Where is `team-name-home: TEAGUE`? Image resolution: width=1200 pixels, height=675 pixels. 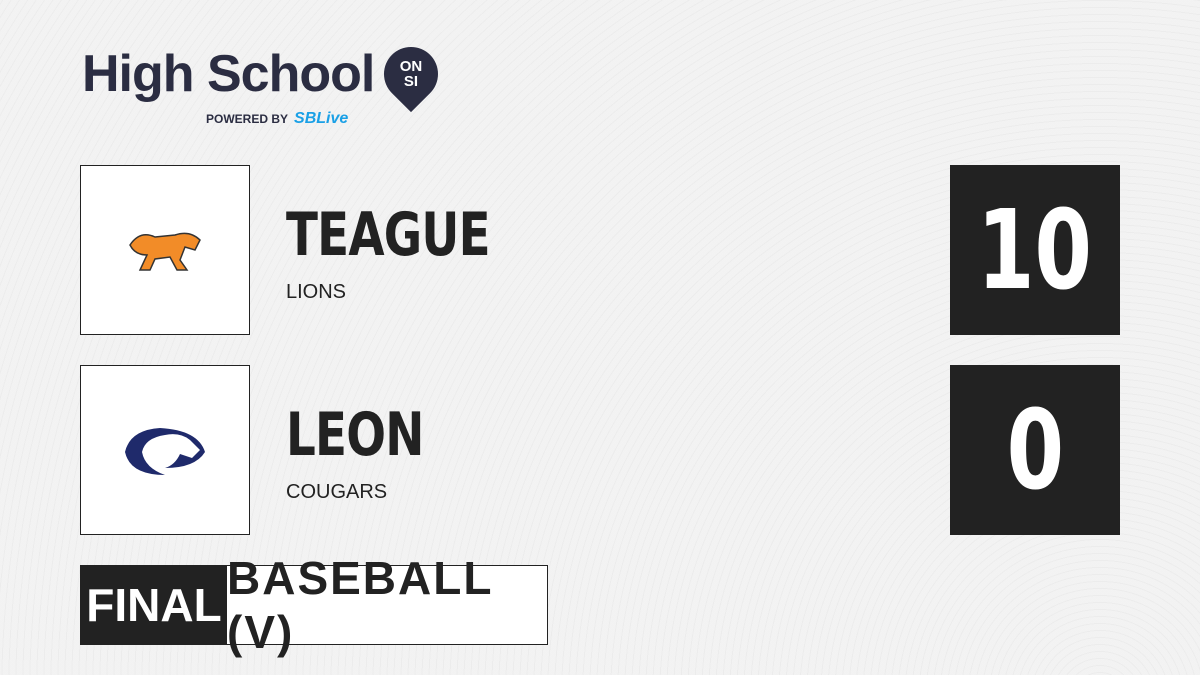 team-name-home: TEAGUE is located at coordinates (388, 235).